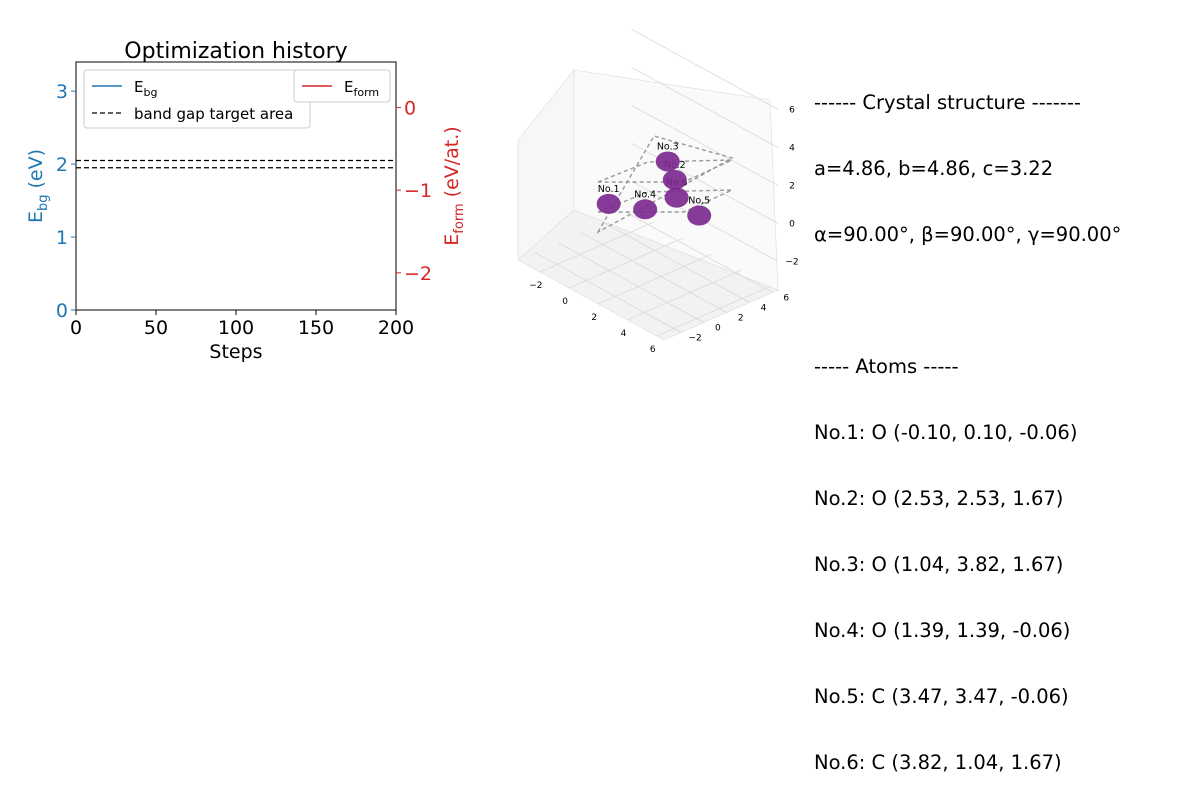  I want to click on legend-left: Ebg band gap target area, so click(197, 99).